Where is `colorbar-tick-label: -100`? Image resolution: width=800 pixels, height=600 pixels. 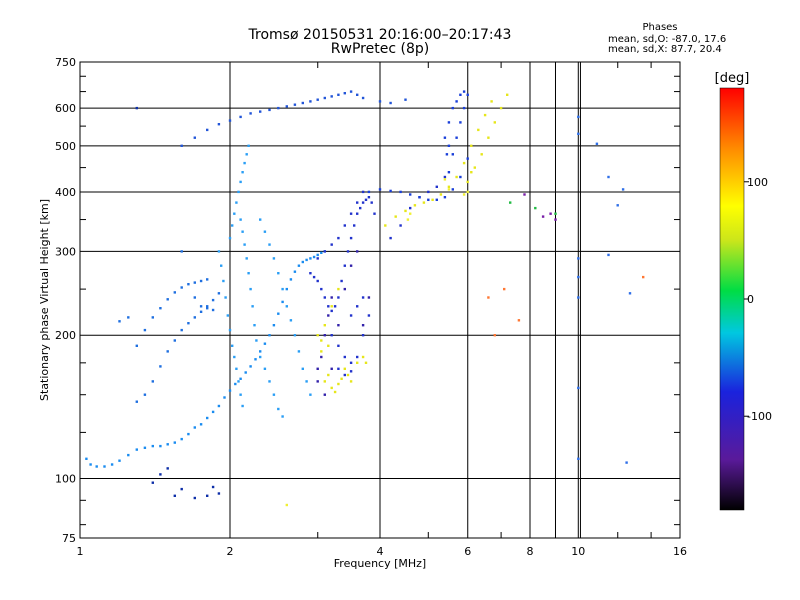 colorbar-tick-label: -100 is located at coordinates (759, 416).